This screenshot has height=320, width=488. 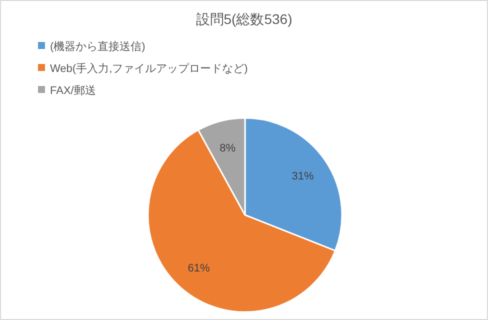 I want to click on title: 設問5(総数536), so click(x=244, y=19).